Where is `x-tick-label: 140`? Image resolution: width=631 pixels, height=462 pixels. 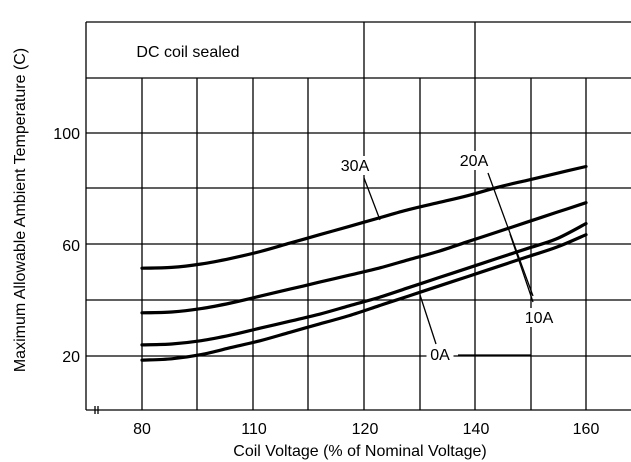 x-tick-label: 140 is located at coordinates (476, 429).